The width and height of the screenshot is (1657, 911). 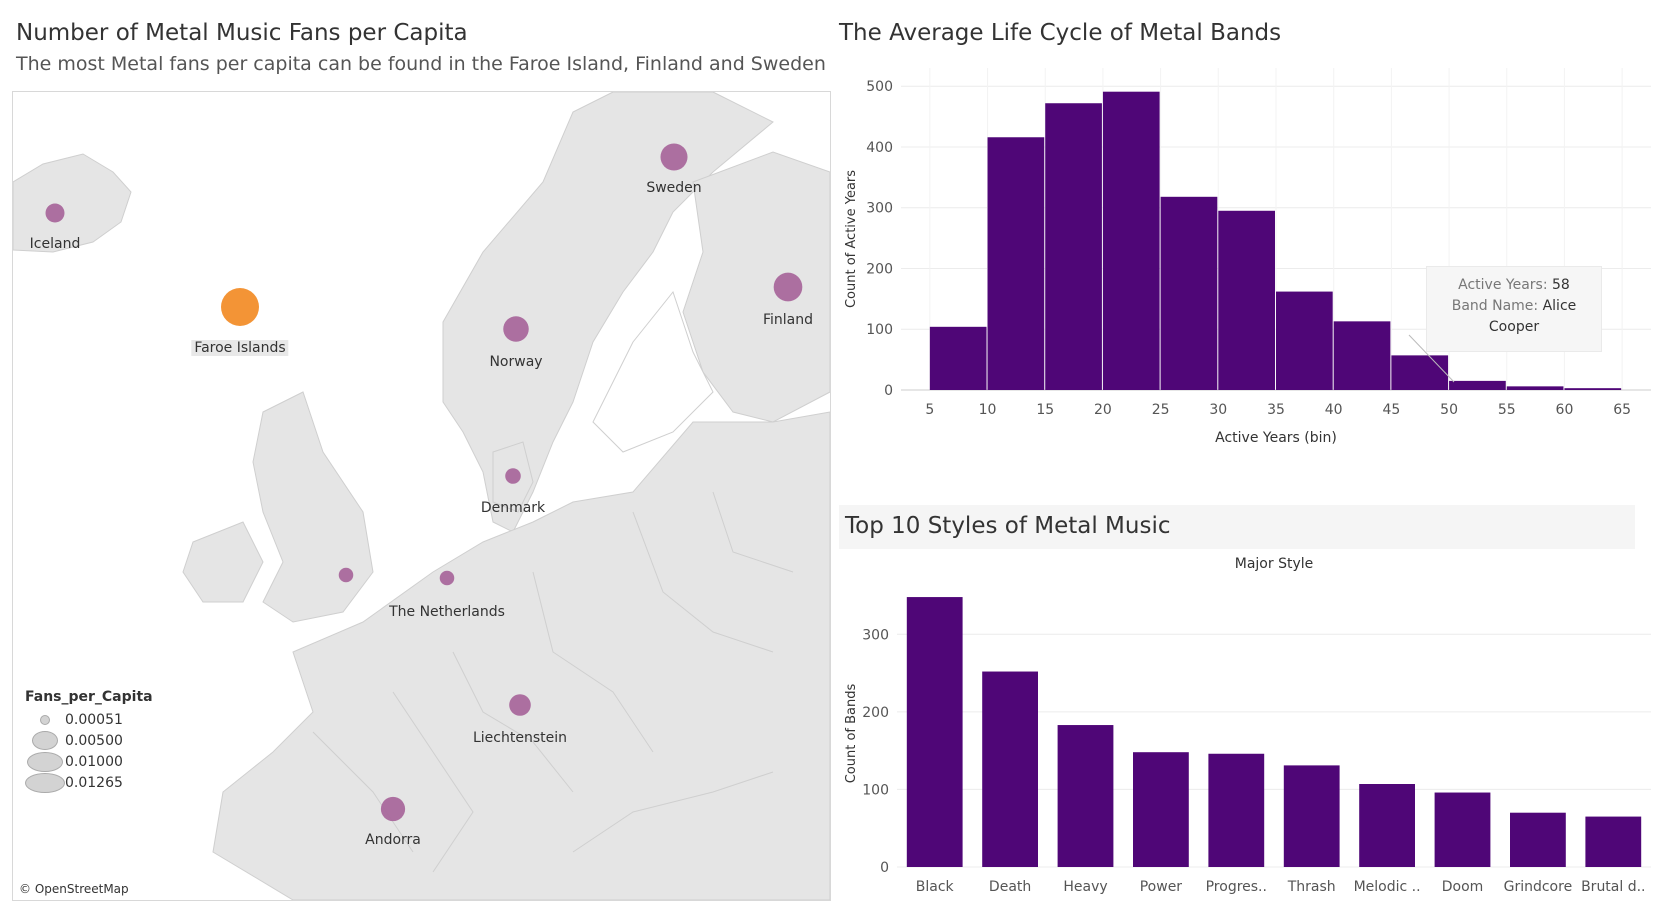 I want to click on bars-x-tick-label: Progres.., so click(x=1236, y=887).